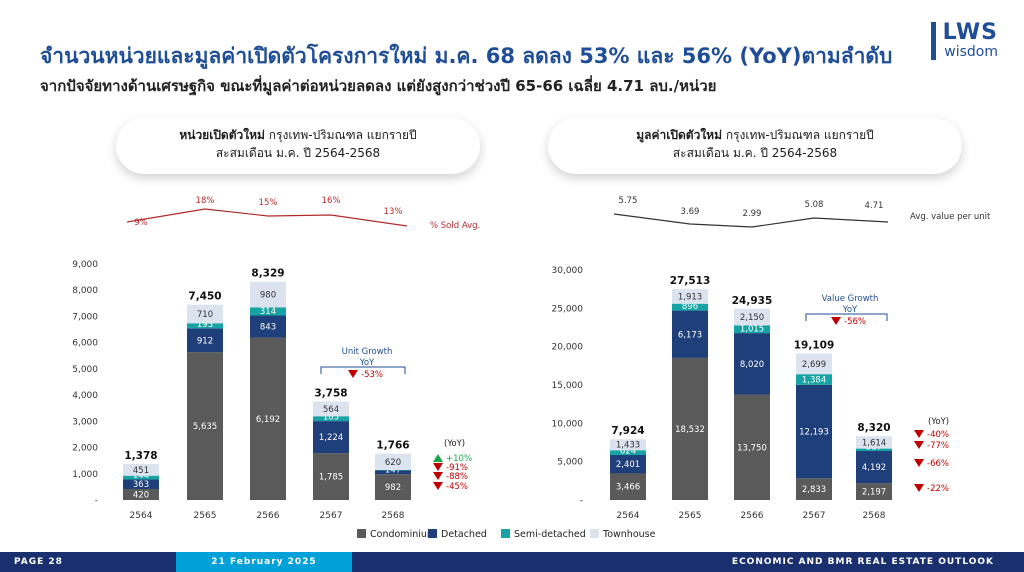  I want to click on right-xtick-label: 2567, so click(814, 516).